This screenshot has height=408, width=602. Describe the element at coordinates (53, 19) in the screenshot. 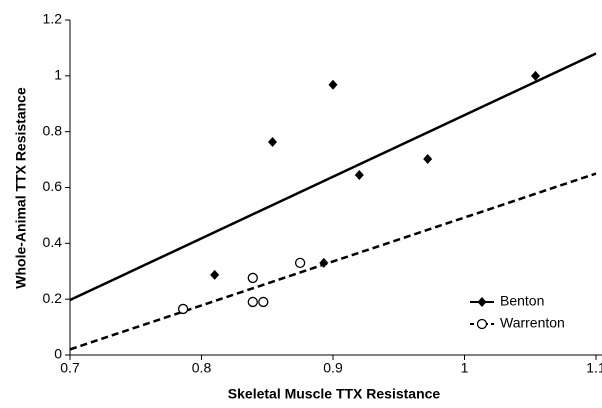

I see `y-tick-label: 1.2` at that location.